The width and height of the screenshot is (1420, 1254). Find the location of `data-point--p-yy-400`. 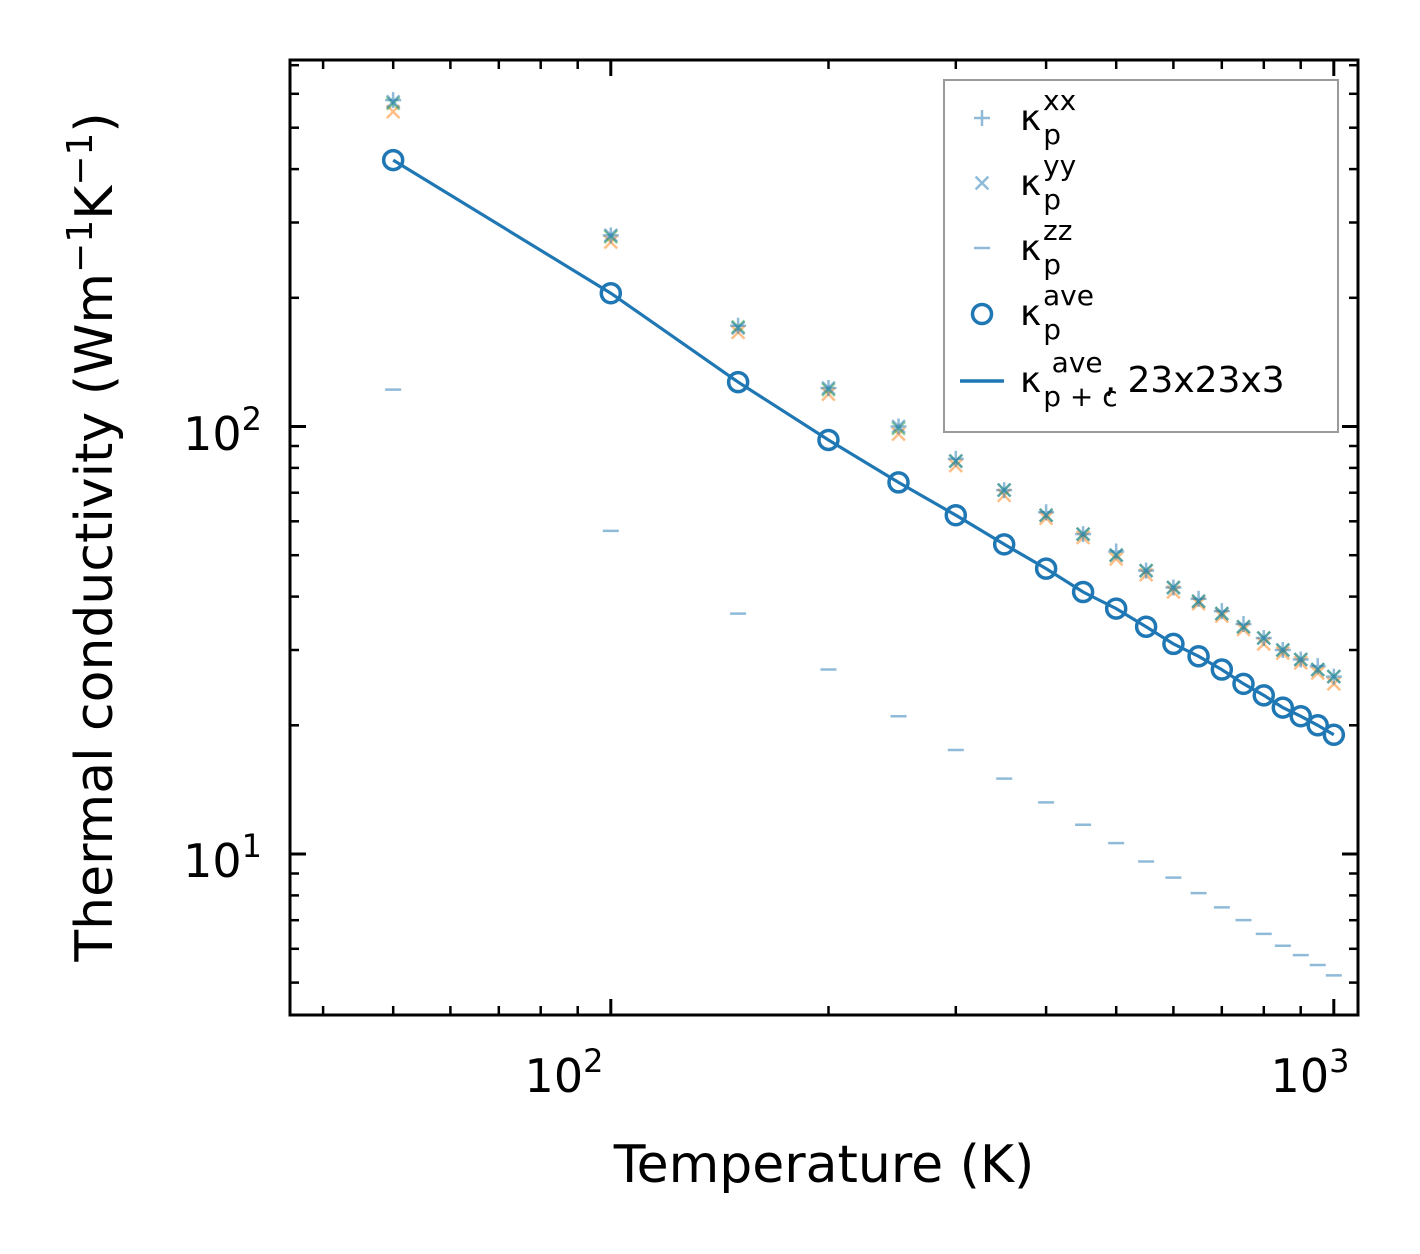

data-point--p-yy-400 is located at coordinates (1046, 515).